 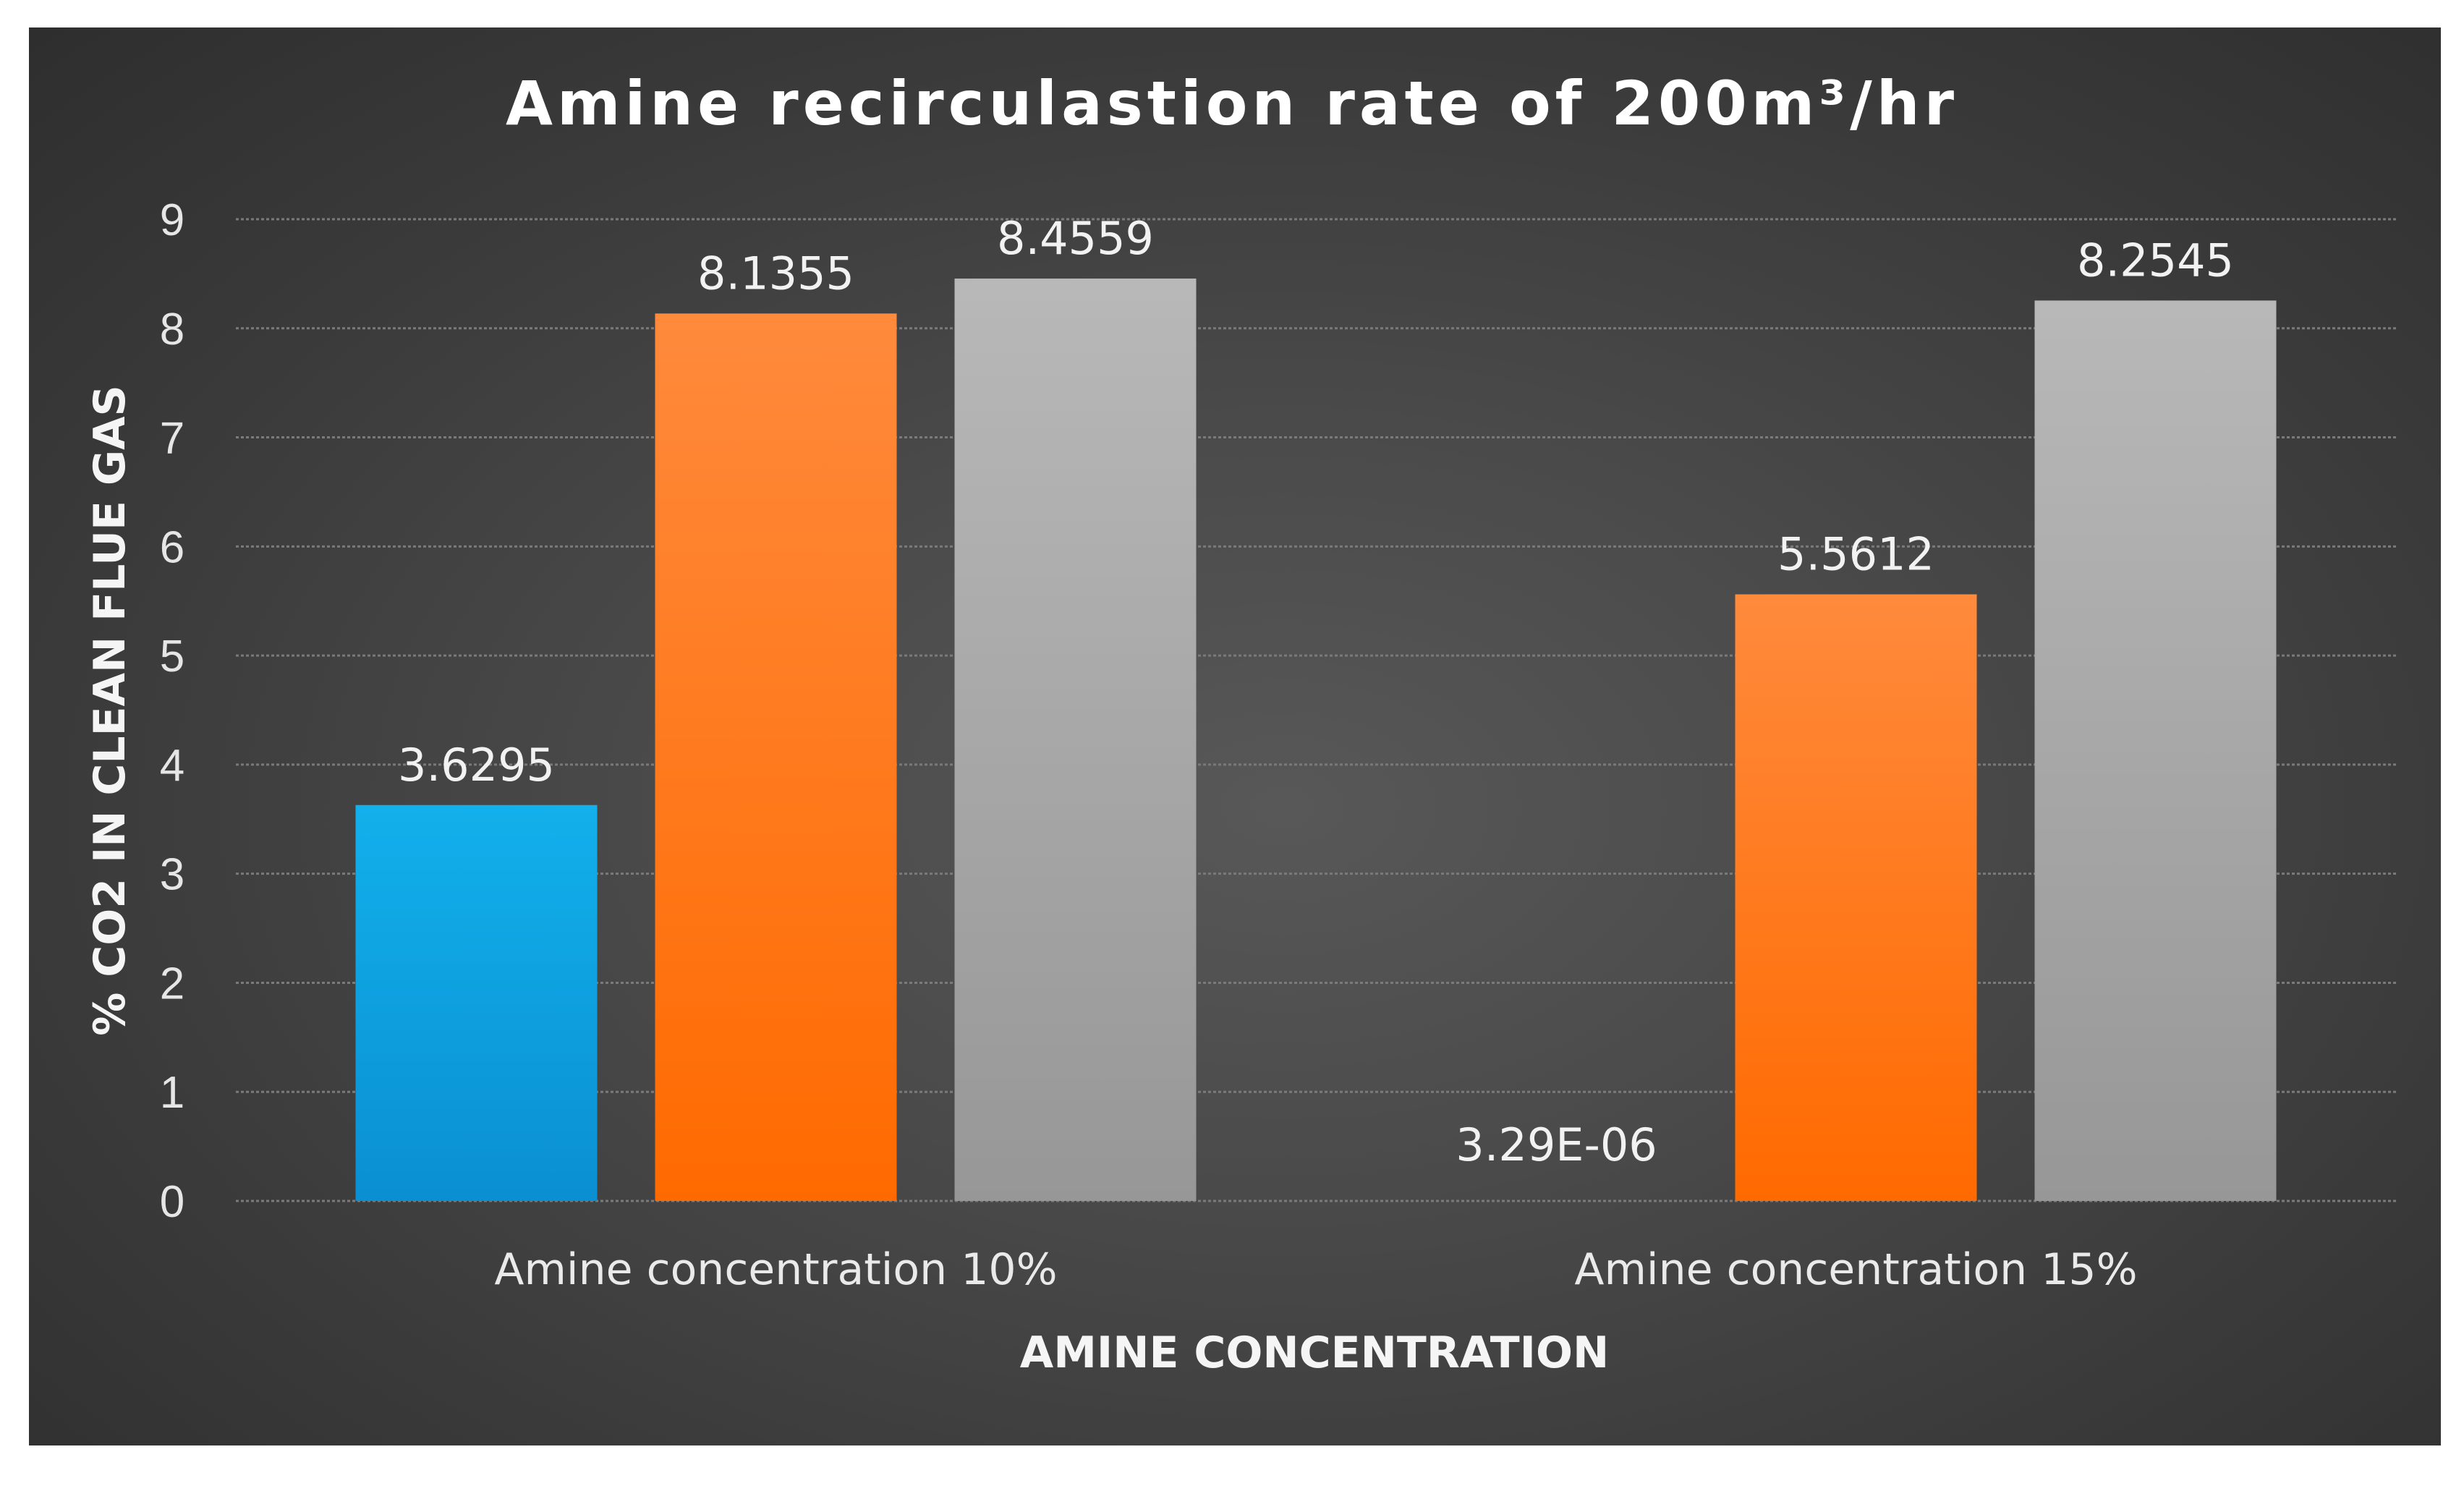 What do you see at coordinates (172, 330) in the screenshot?
I see `y-tick-label: 8` at bounding box center [172, 330].